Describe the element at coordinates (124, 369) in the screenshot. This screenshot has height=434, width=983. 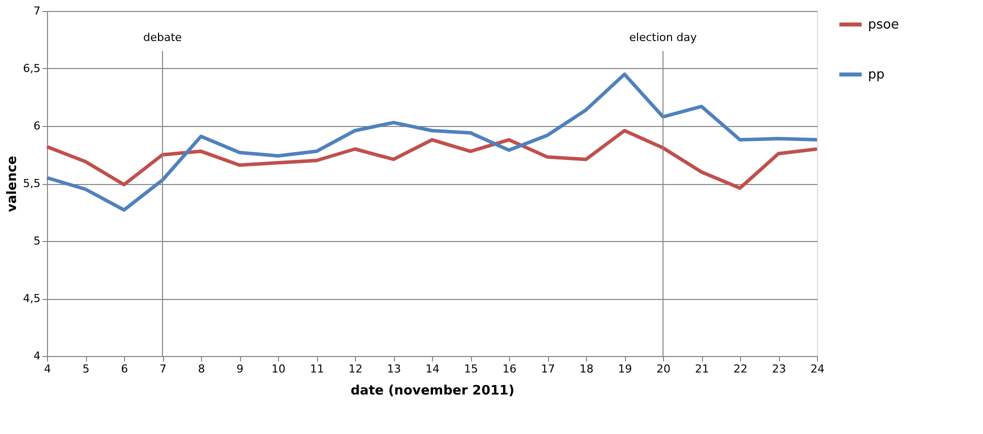
I see `x-tick-label: 6` at that location.